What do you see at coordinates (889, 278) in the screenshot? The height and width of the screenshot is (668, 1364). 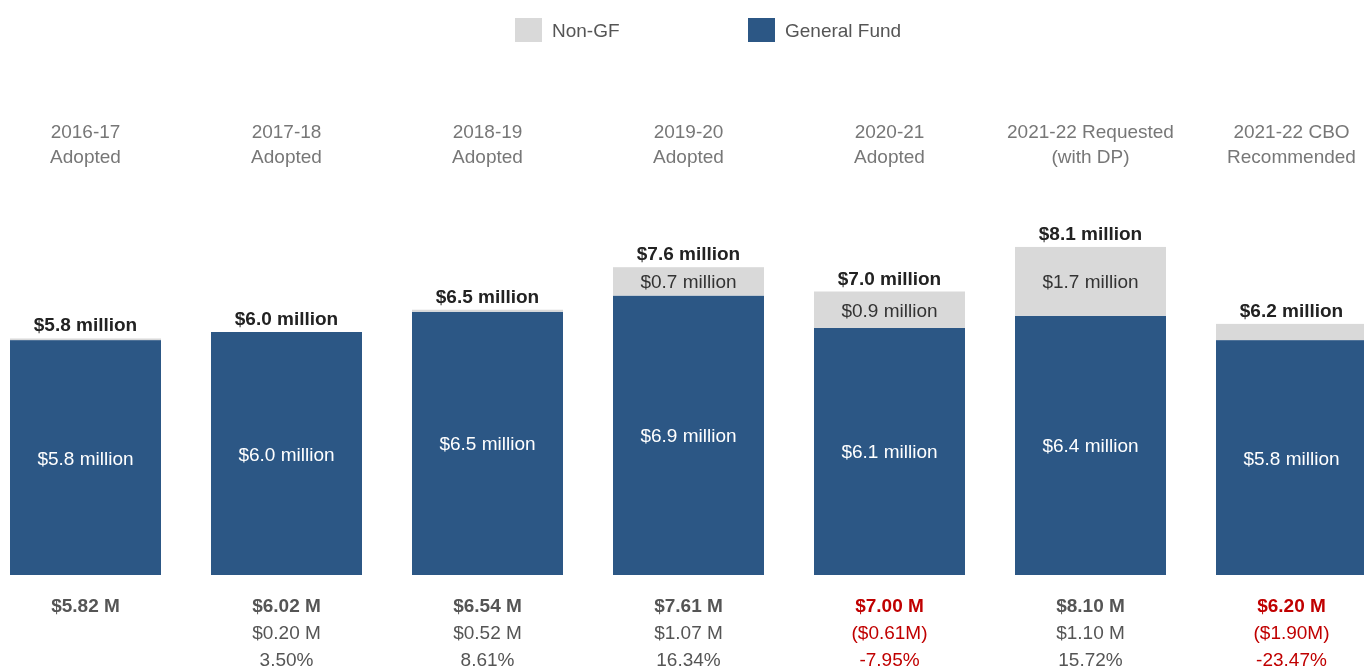 I see `total-label: $7.0 million` at bounding box center [889, 278].